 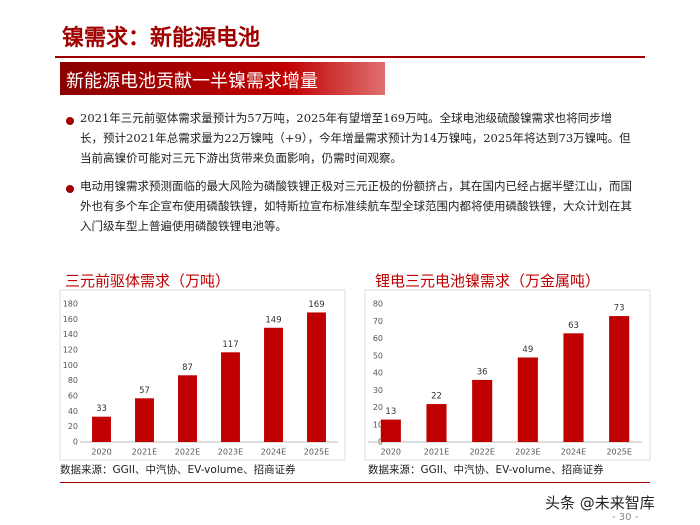 What do you see at coordinates (230, 345) in the screenshot?
I see `value-label: 117` at bounding box center [230, 345].